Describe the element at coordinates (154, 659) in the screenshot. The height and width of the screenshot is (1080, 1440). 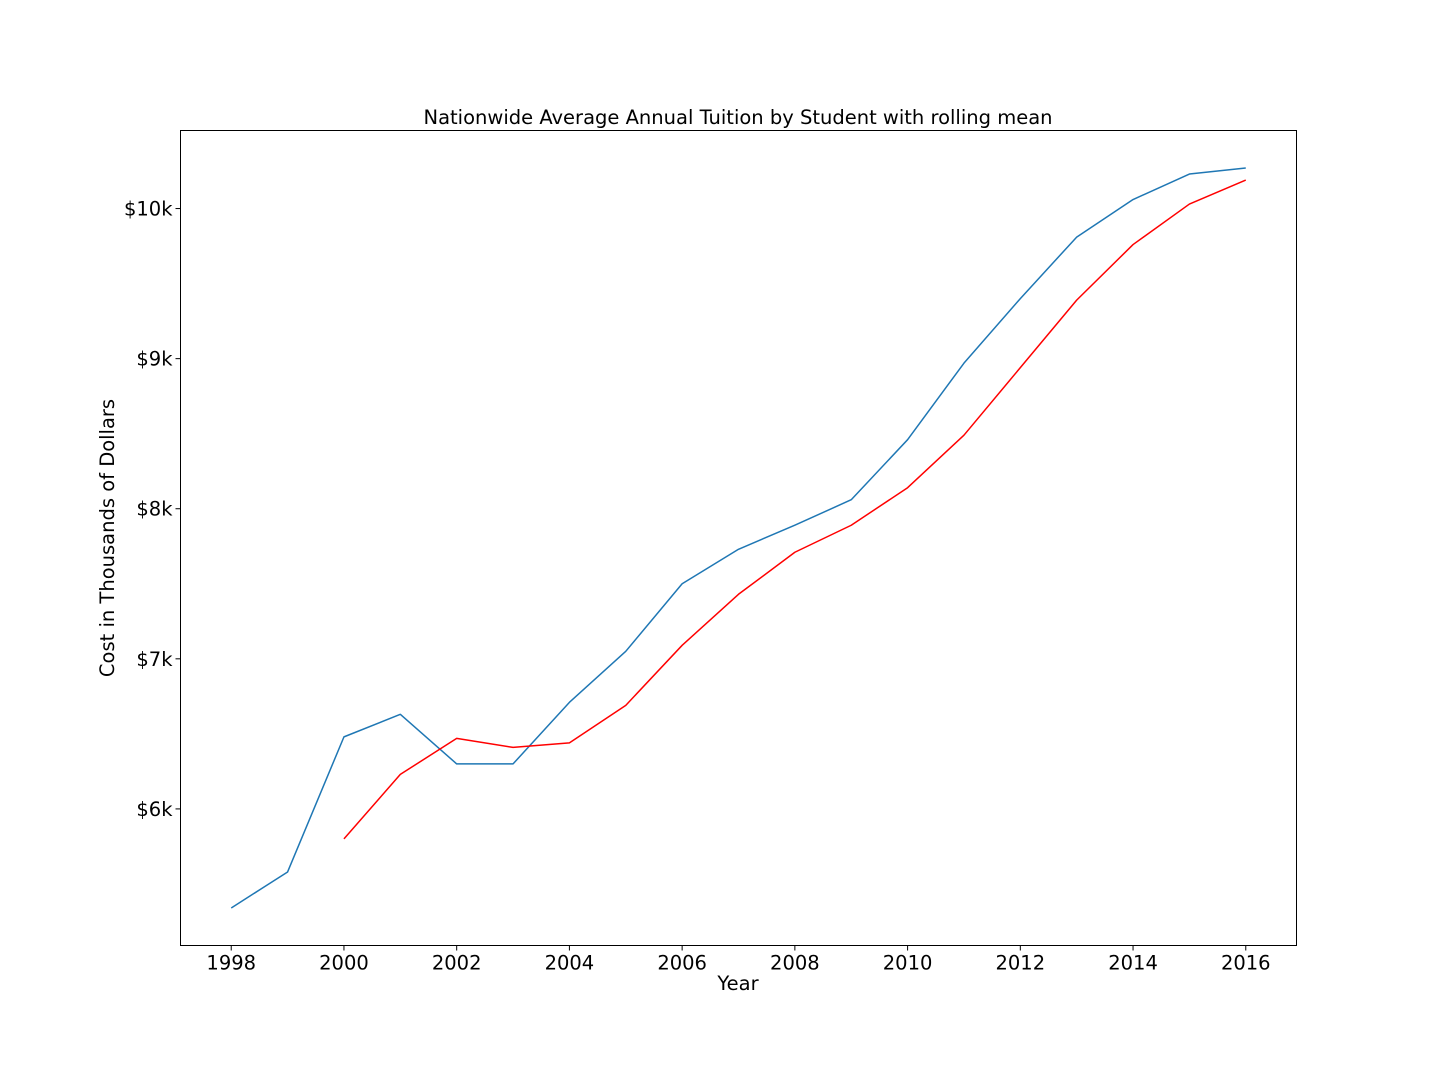
I see `y-tick-label: $7k` at that location.